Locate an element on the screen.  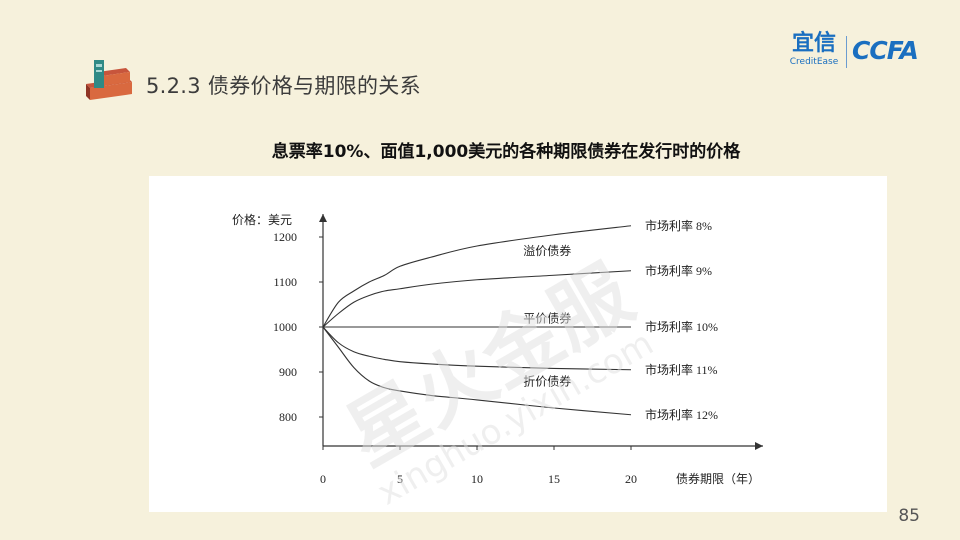
x-tick-label: 5 is located at coordinates (400, 479).